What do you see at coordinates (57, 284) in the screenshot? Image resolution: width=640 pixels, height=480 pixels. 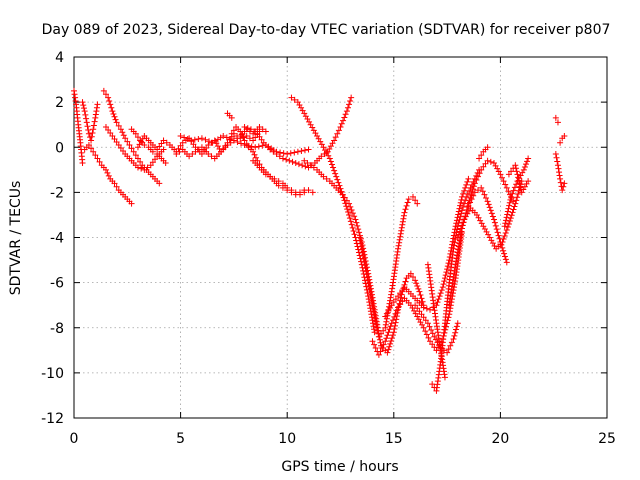 I see `y-tick-label: -6` at bounding box center [57, 284].